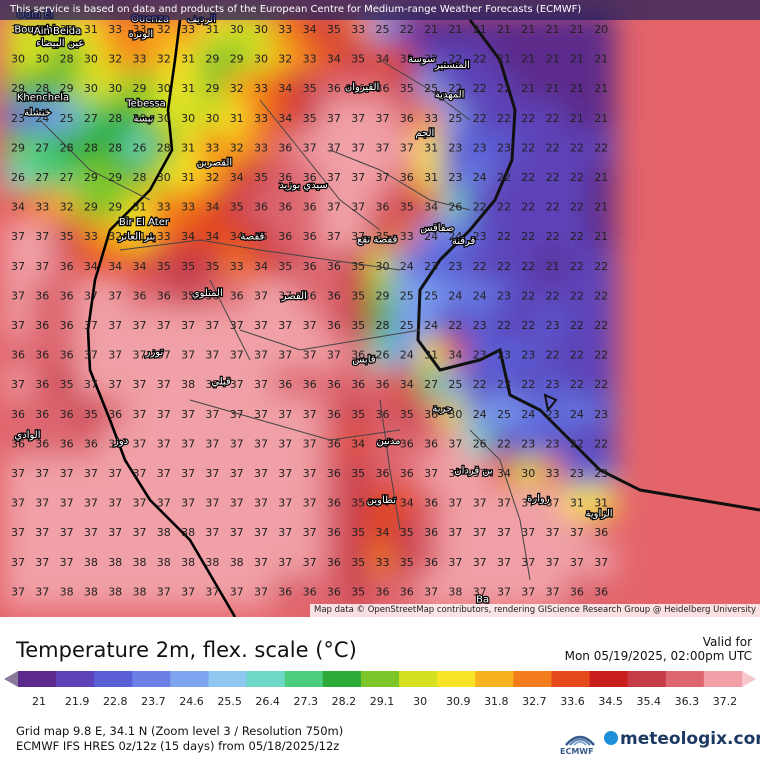  Describe the element at coordinates (381, 500) in the screenshot. I see `city-label: تطاوين` at that location.